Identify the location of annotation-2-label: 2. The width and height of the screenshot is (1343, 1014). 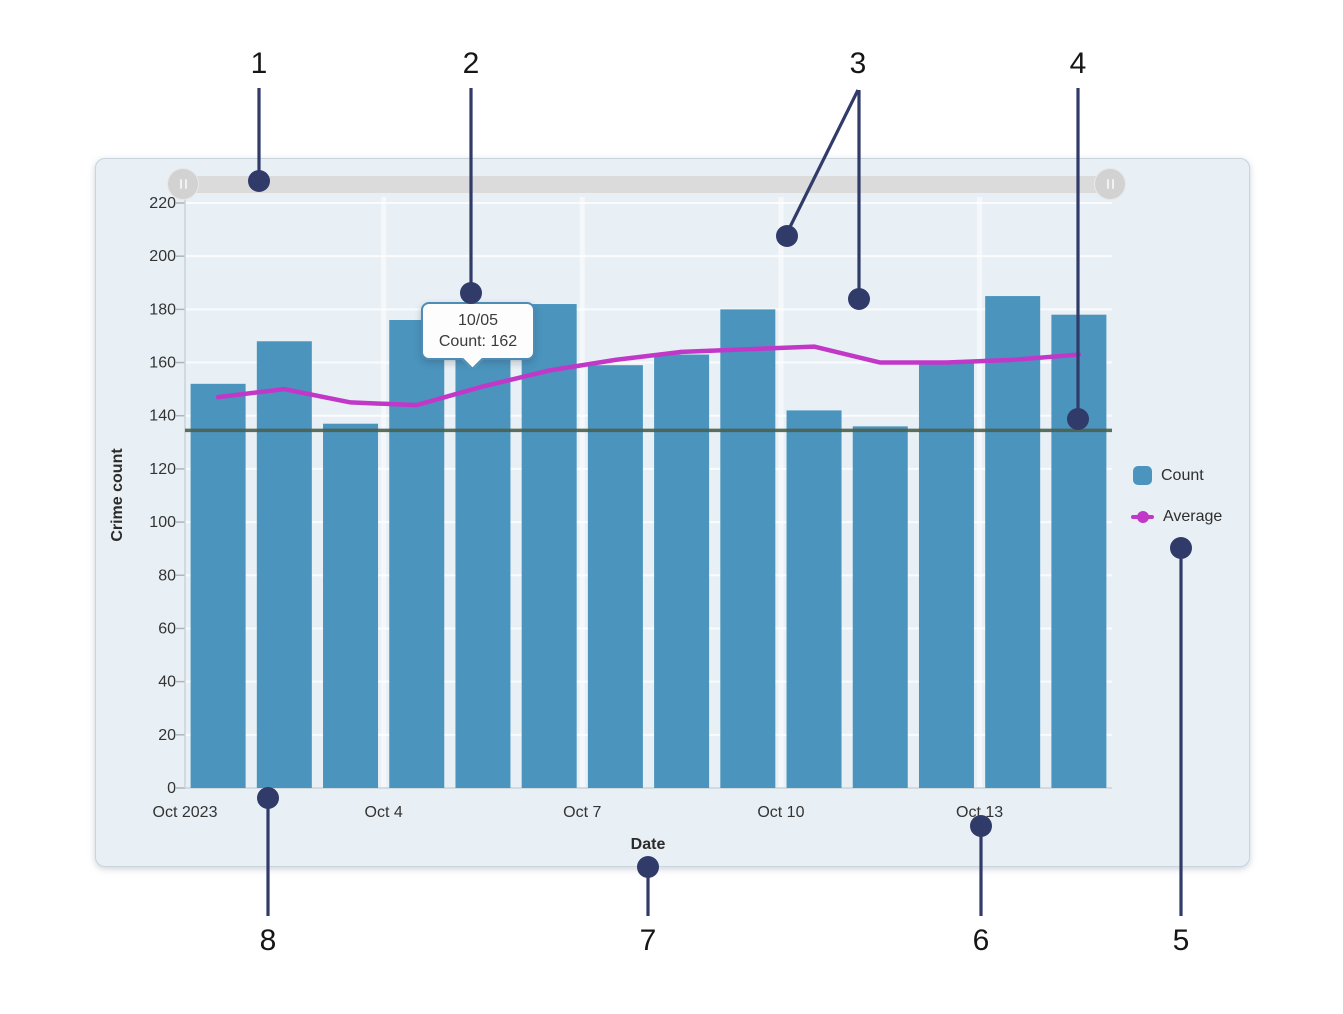
(471, 63).